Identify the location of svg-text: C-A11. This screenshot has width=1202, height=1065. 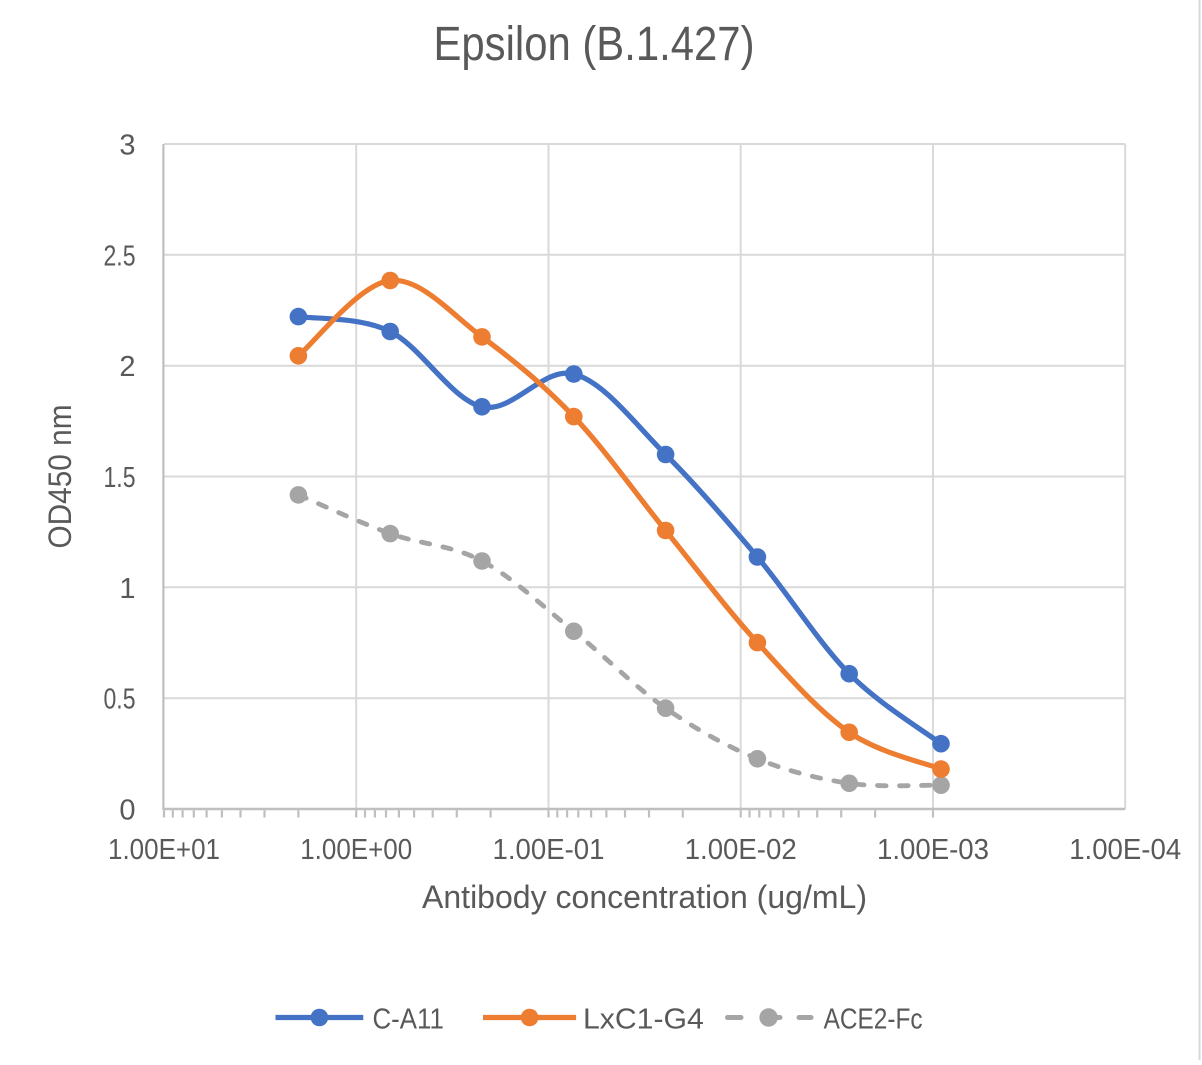
(408, 1019).